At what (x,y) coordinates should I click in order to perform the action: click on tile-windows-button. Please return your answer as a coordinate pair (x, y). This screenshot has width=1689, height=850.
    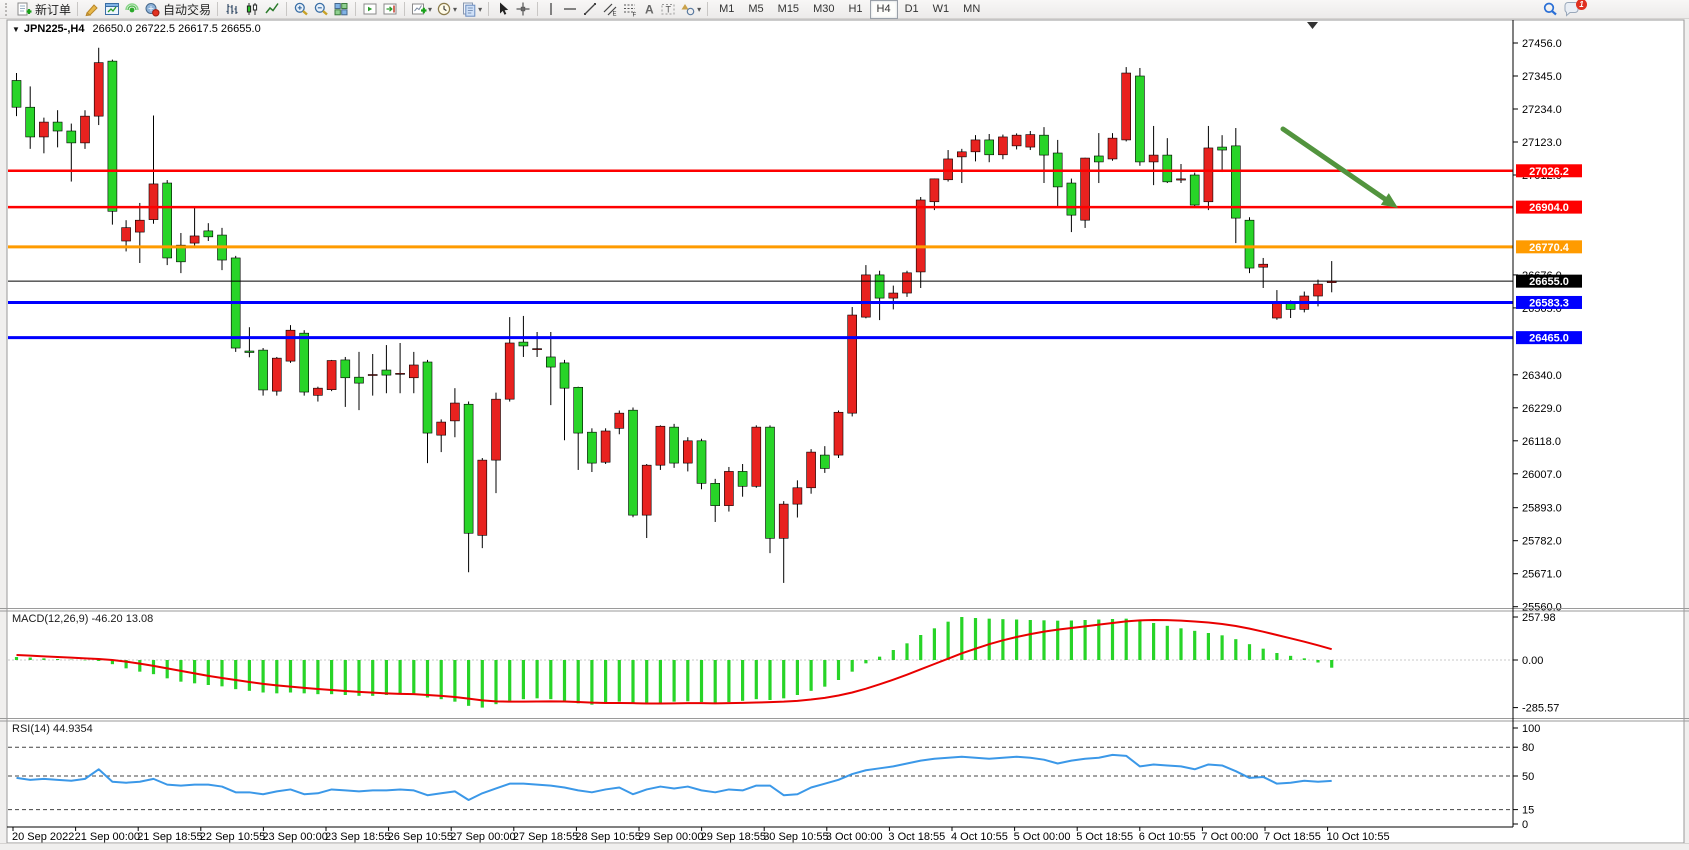
    Looking at the image, I should click on (341, 9).